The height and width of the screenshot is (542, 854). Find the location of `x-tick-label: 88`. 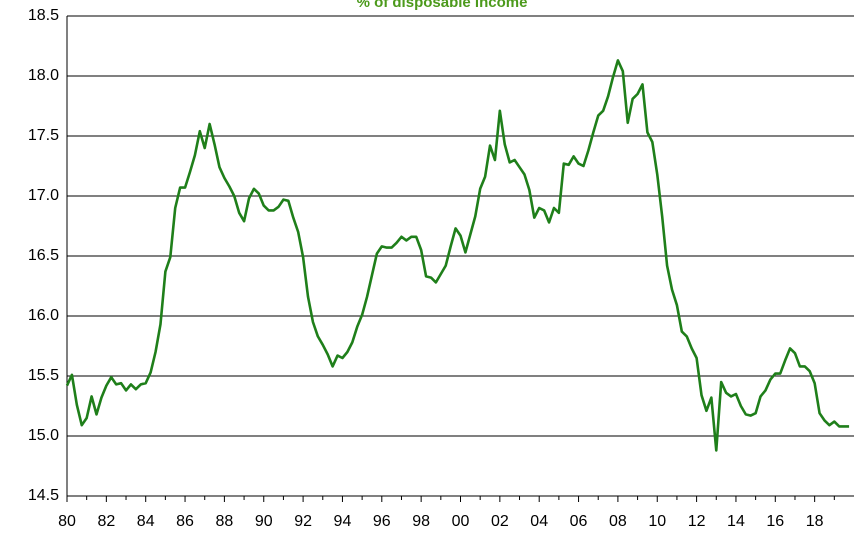

x-tick-label: 88 is located at coordinates (225, 521).